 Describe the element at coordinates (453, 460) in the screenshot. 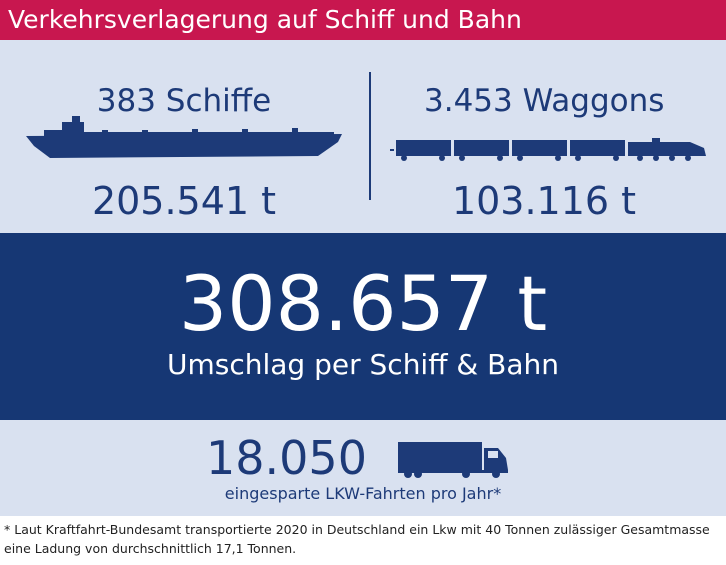

I see `truck-icon` at that location.